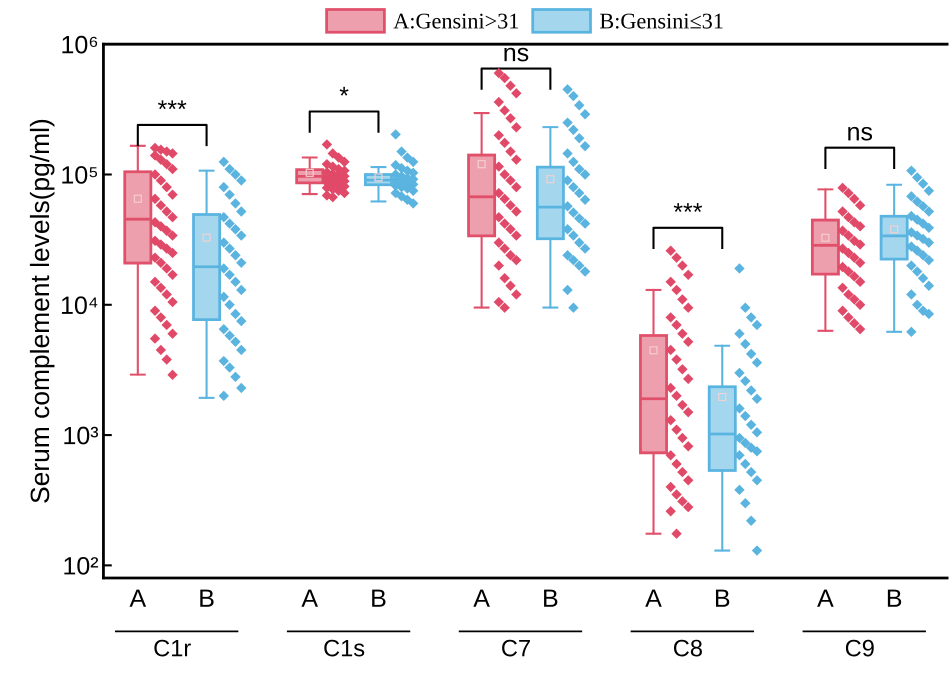  What do you see at coordinates (81, 435) in the screenshot?
I see `y-tick-label: 10³` at bounding box center [81, 435].